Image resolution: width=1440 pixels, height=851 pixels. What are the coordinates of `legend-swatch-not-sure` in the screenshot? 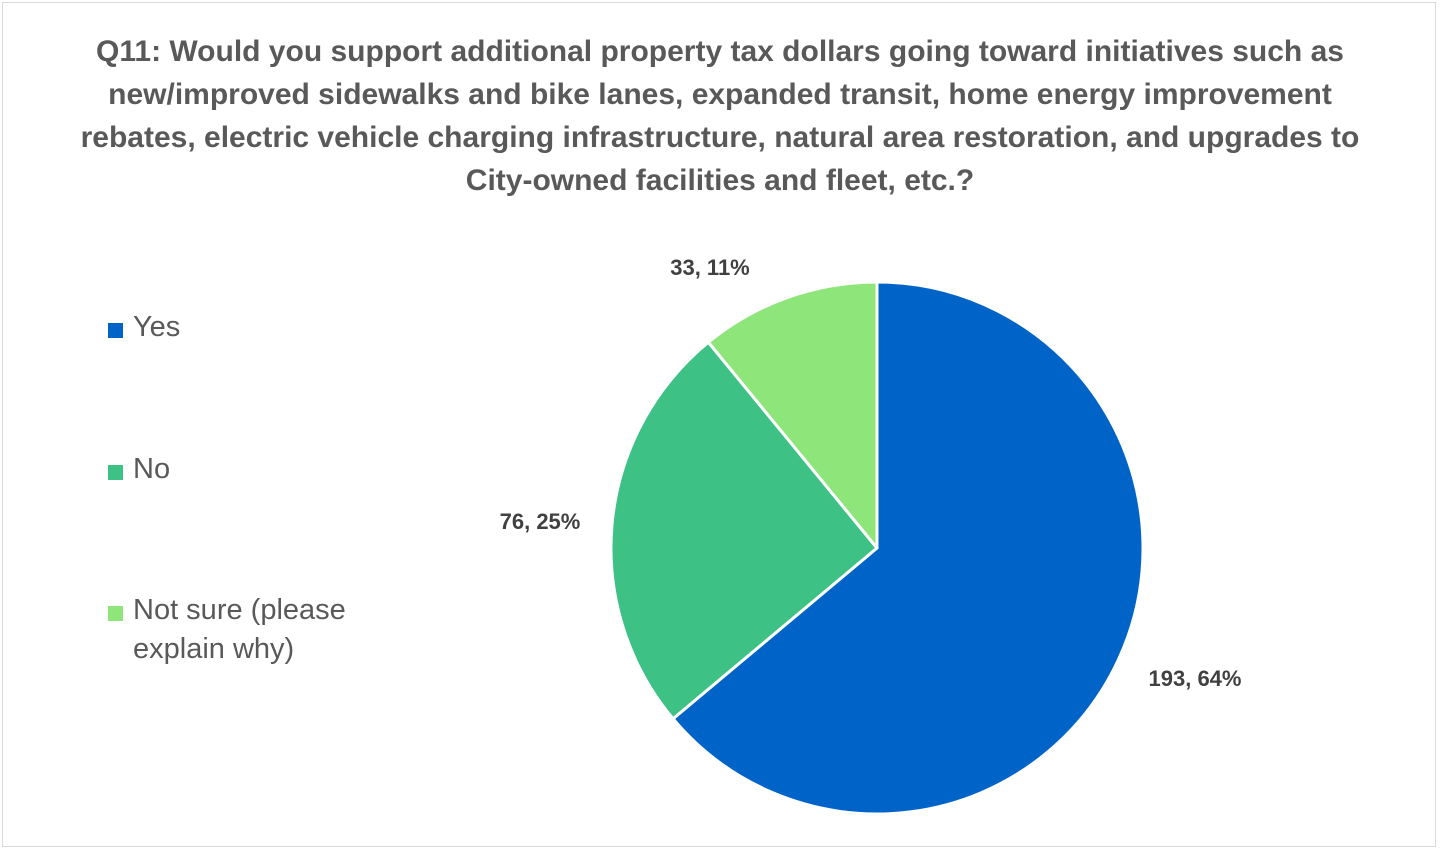 It's located at (115, 613).